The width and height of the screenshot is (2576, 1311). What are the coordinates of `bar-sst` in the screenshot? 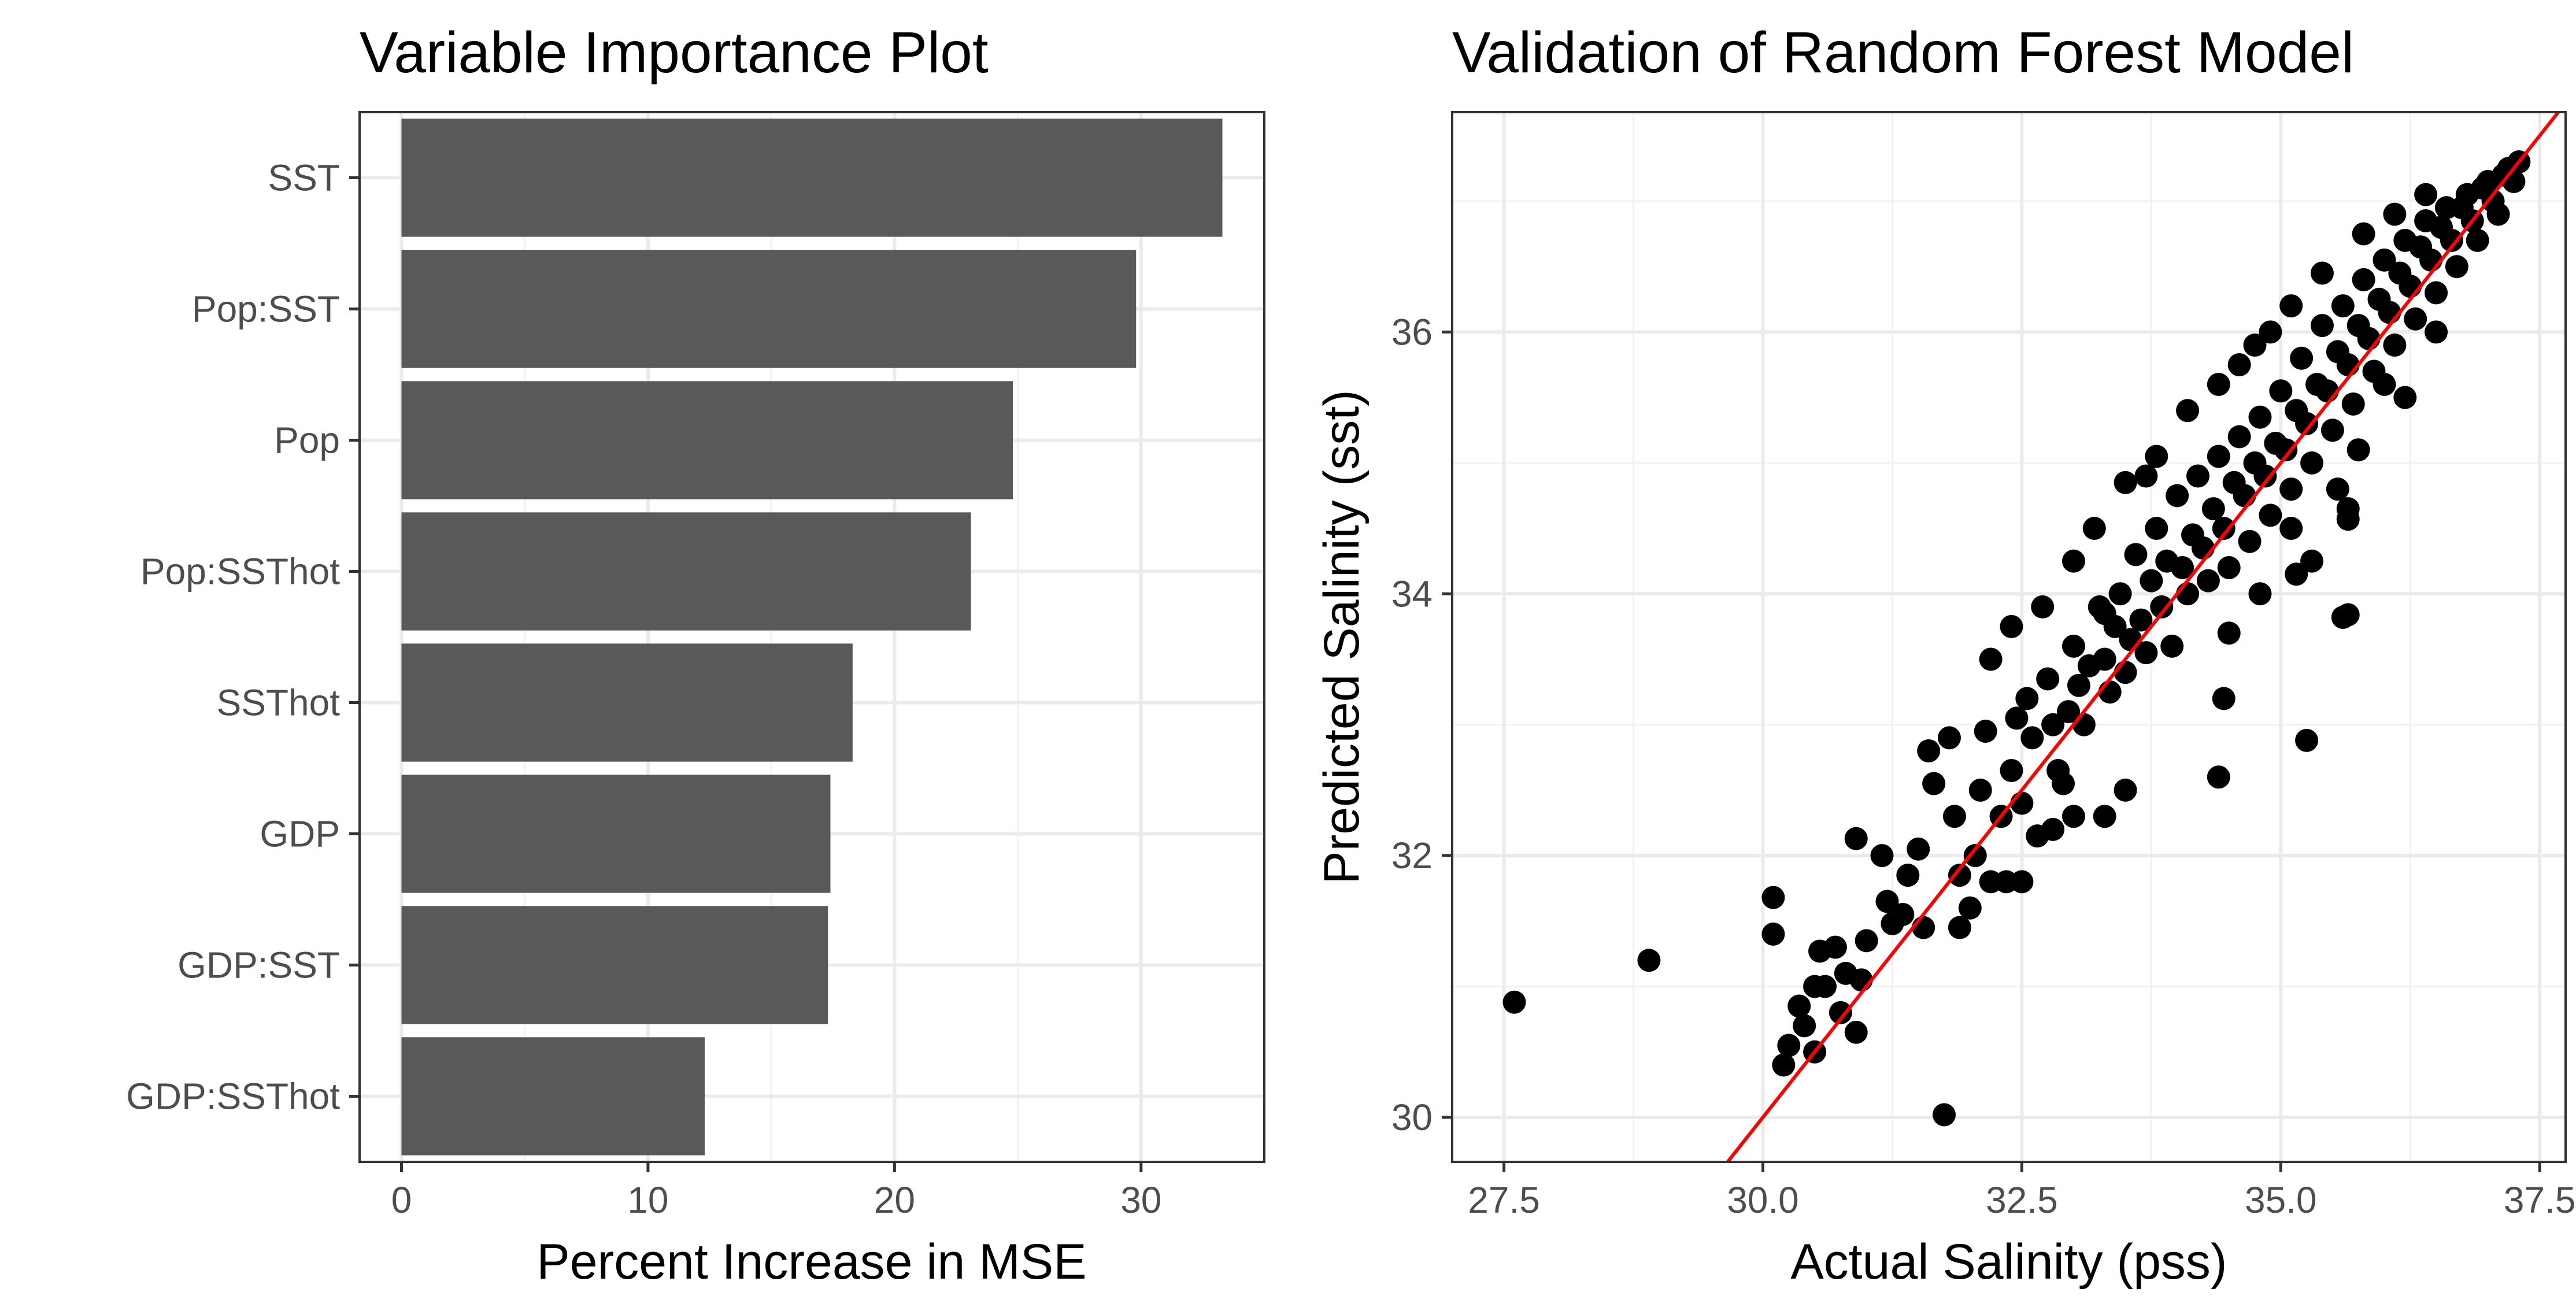 It's located at (812, 177).